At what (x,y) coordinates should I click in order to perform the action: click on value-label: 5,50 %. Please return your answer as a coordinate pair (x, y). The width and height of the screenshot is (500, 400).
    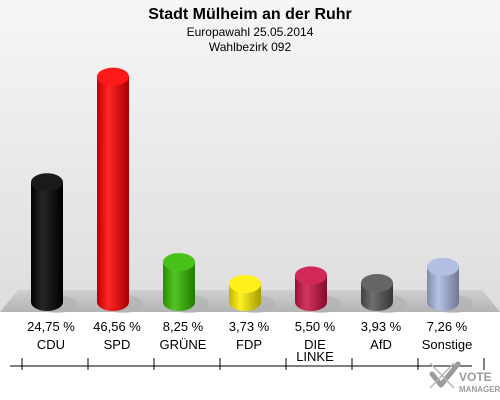
    Looking at the image, I should click on (315, 326).